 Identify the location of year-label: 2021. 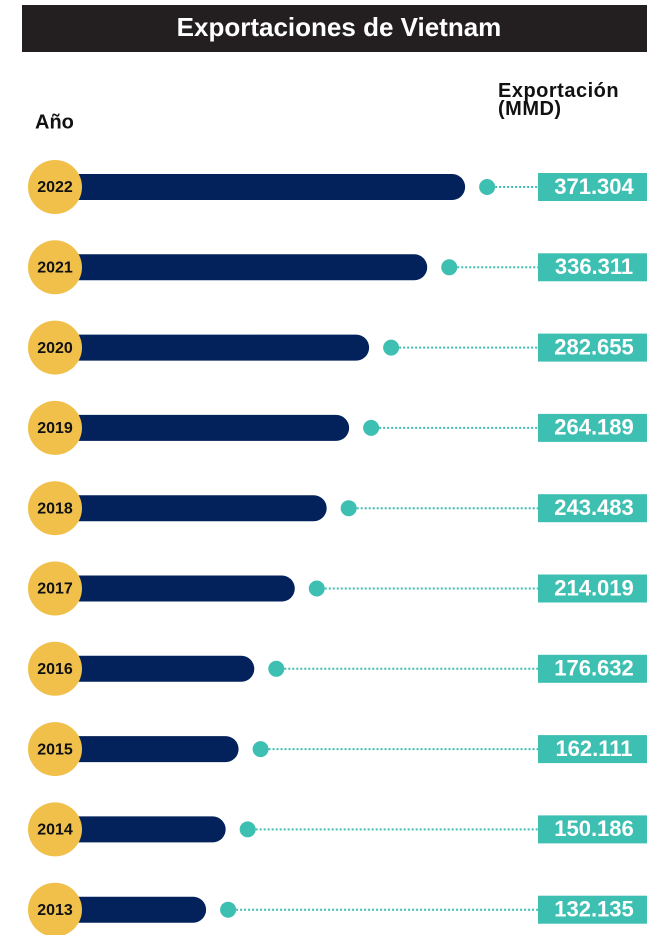
(55, 268).